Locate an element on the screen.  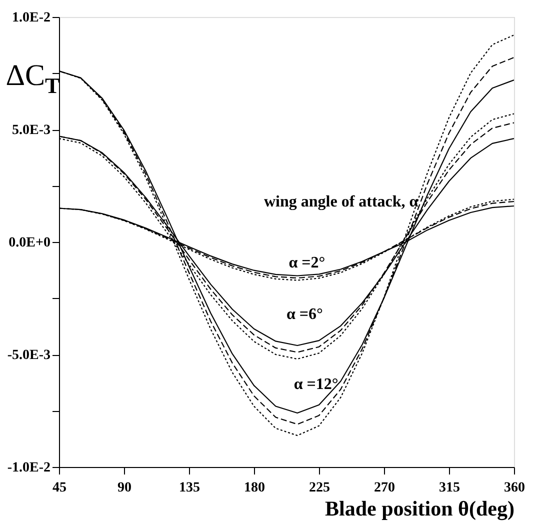
x-tick-label: 135 is located at coordinates (189, 488).